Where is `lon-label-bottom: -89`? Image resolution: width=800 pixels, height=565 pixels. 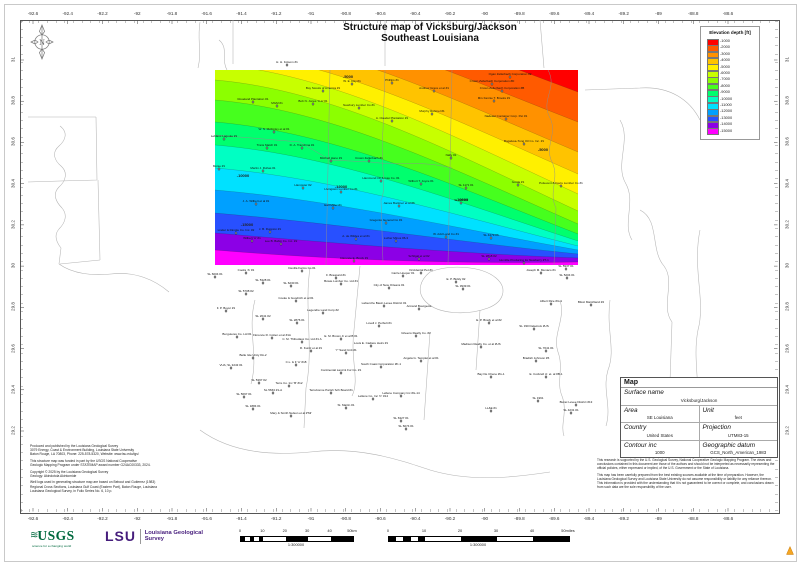
lon-label-bottom: -89 is located at coordinates (658, 518).